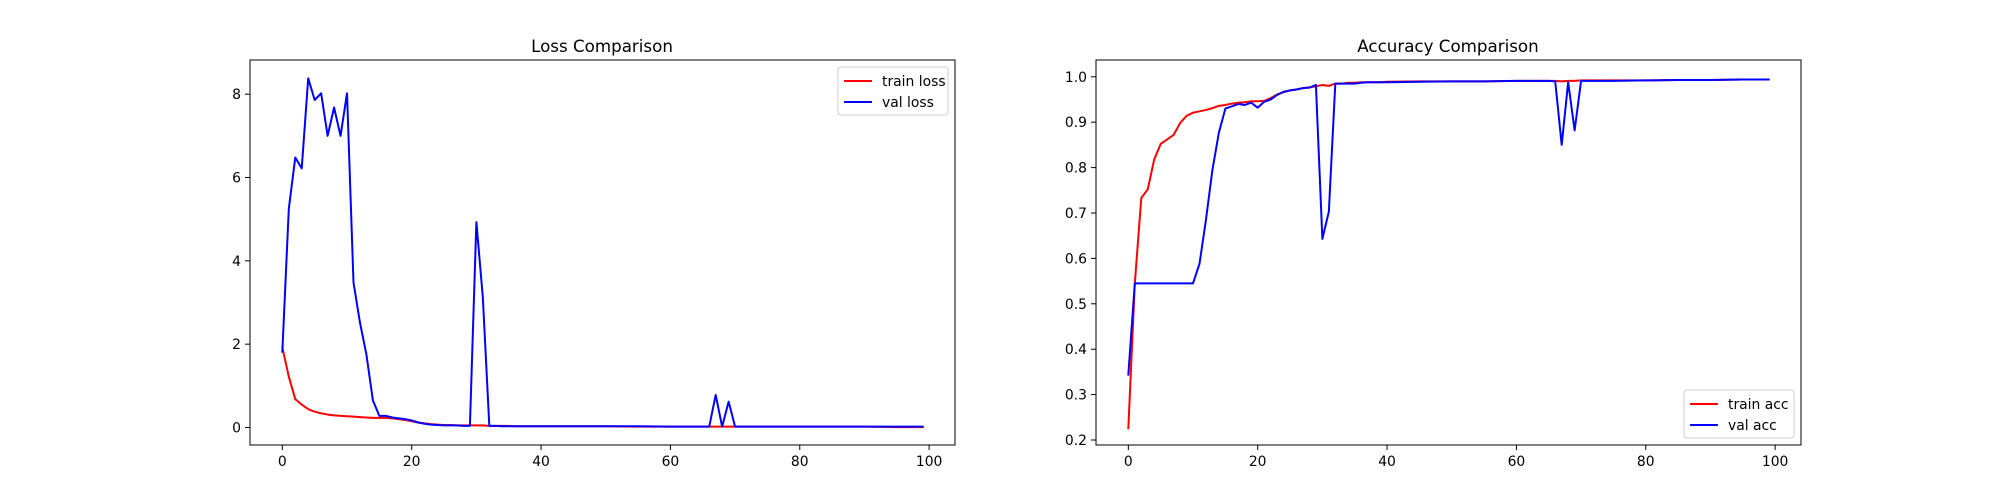  What do you see at coordinates (236, 179) in the screenshot?
I see `loss-y-tick-label: 6` at bounding box center [236, 179].